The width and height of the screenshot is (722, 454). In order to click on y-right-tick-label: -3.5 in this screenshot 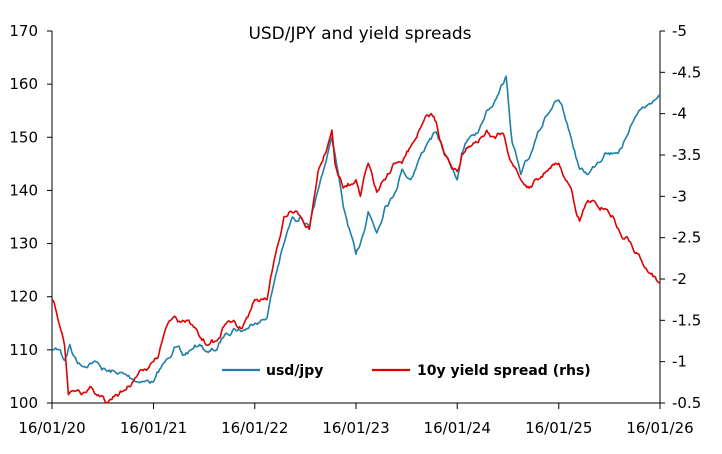, I will do `click(686, 155)`.